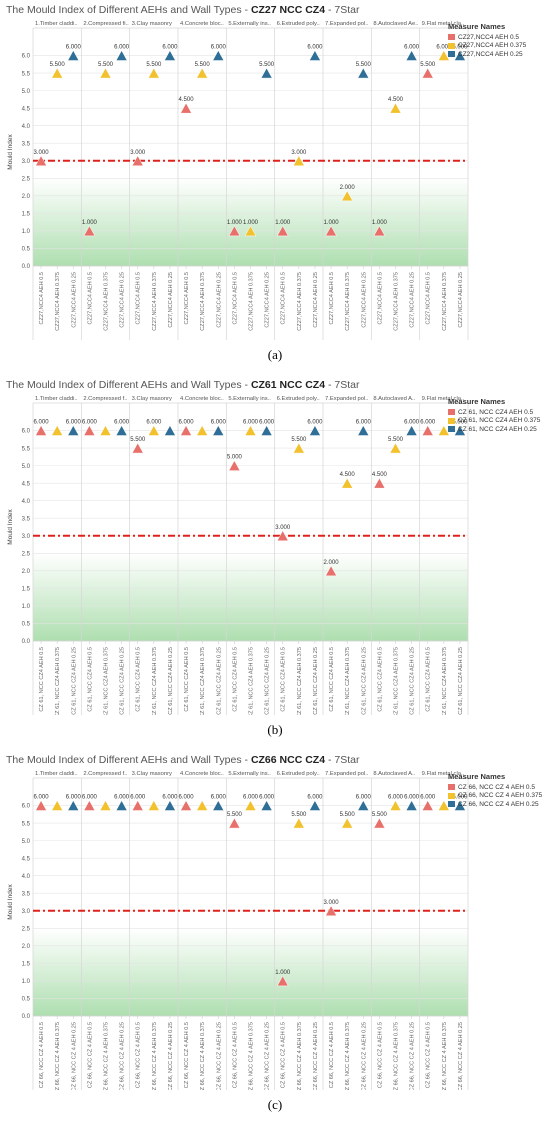  I want to click on y-tick-label: 0.0, so click(26, 642).